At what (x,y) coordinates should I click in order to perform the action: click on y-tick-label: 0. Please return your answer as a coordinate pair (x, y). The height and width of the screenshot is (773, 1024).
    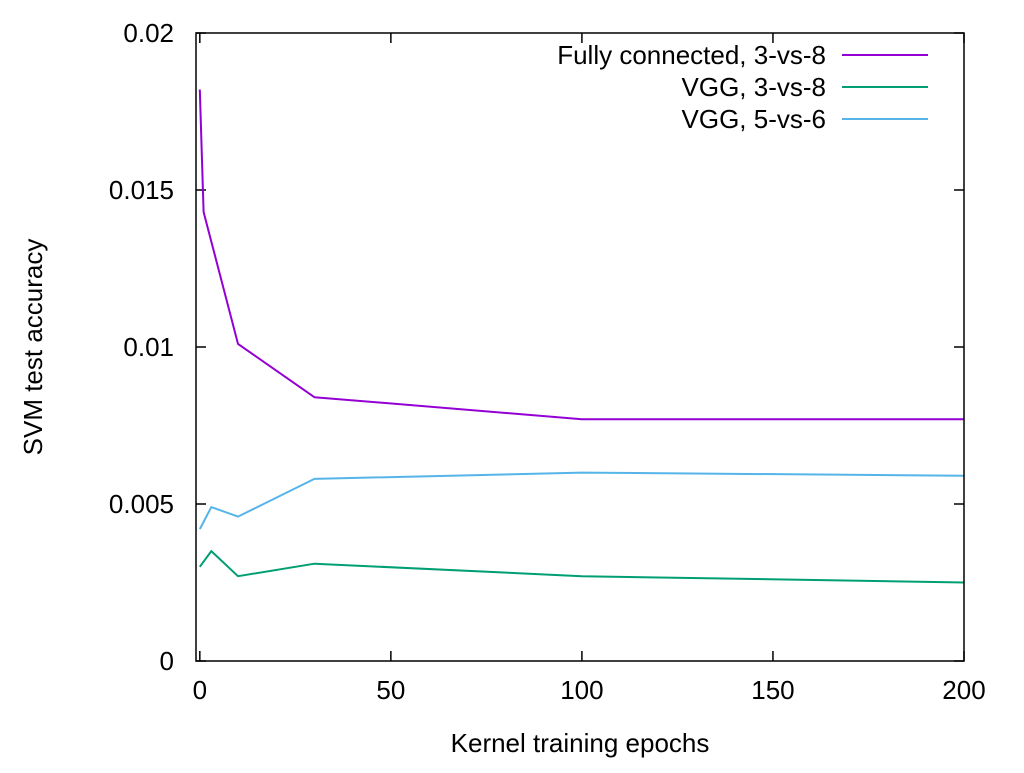
    Looking at the image, I should click on (167, 661).